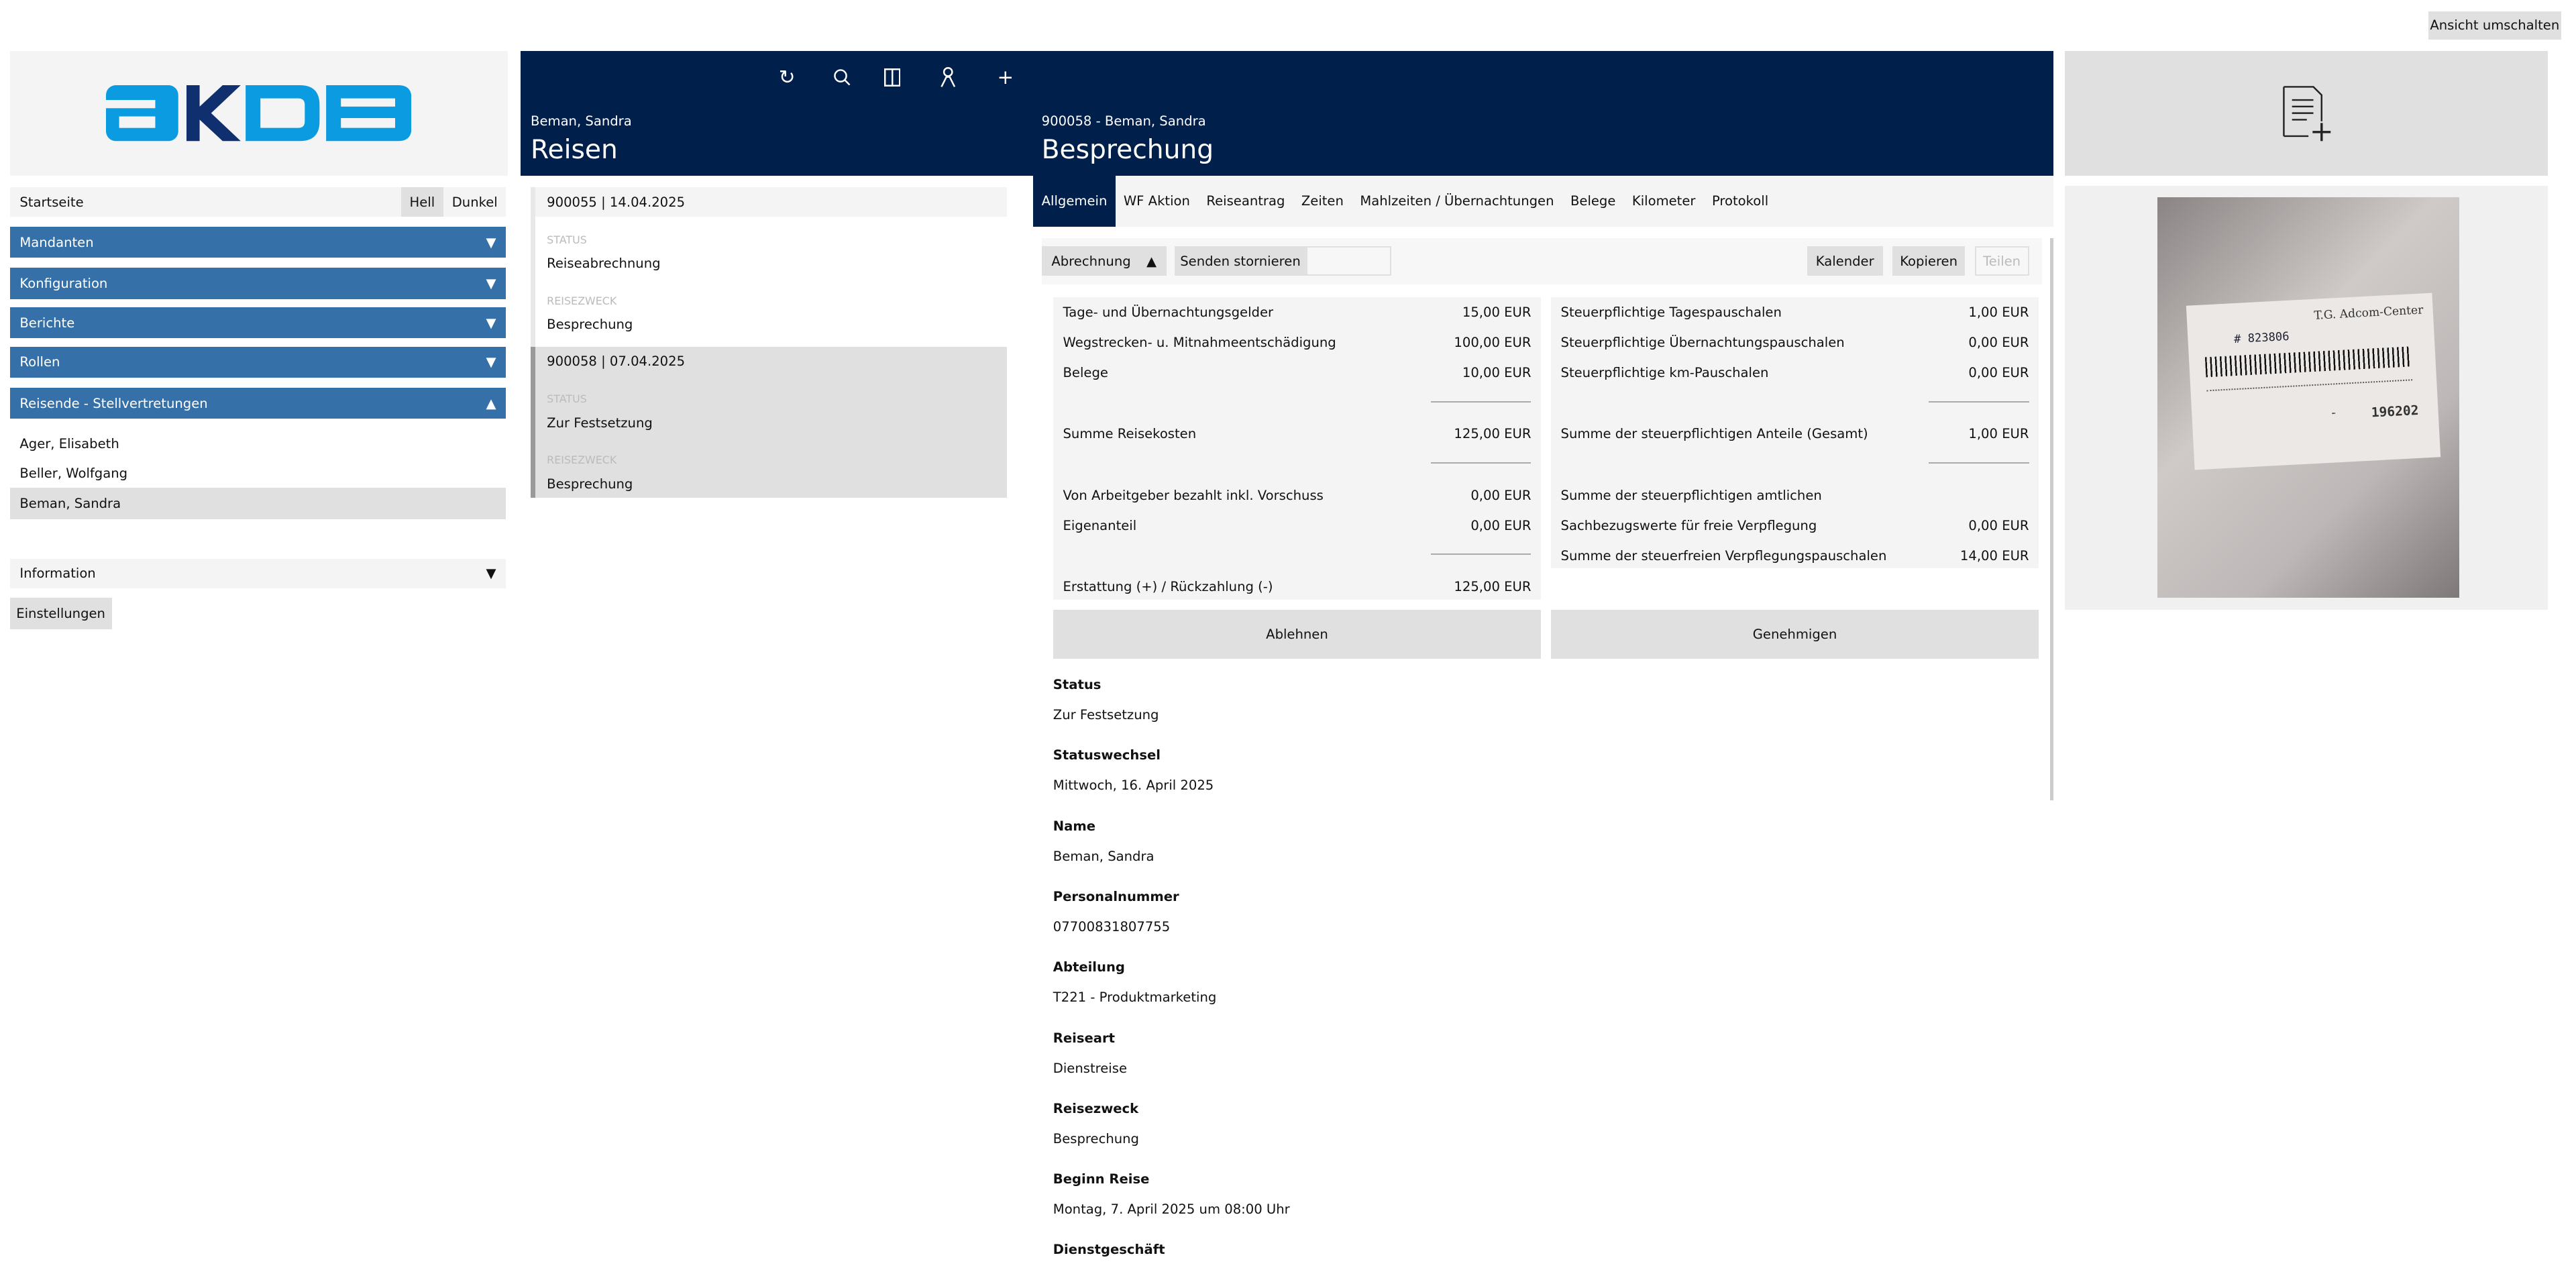  What do you see at coordinates (892, 77) in the screenshot?
I see `columns-icon` at bounding box center [892, 77].